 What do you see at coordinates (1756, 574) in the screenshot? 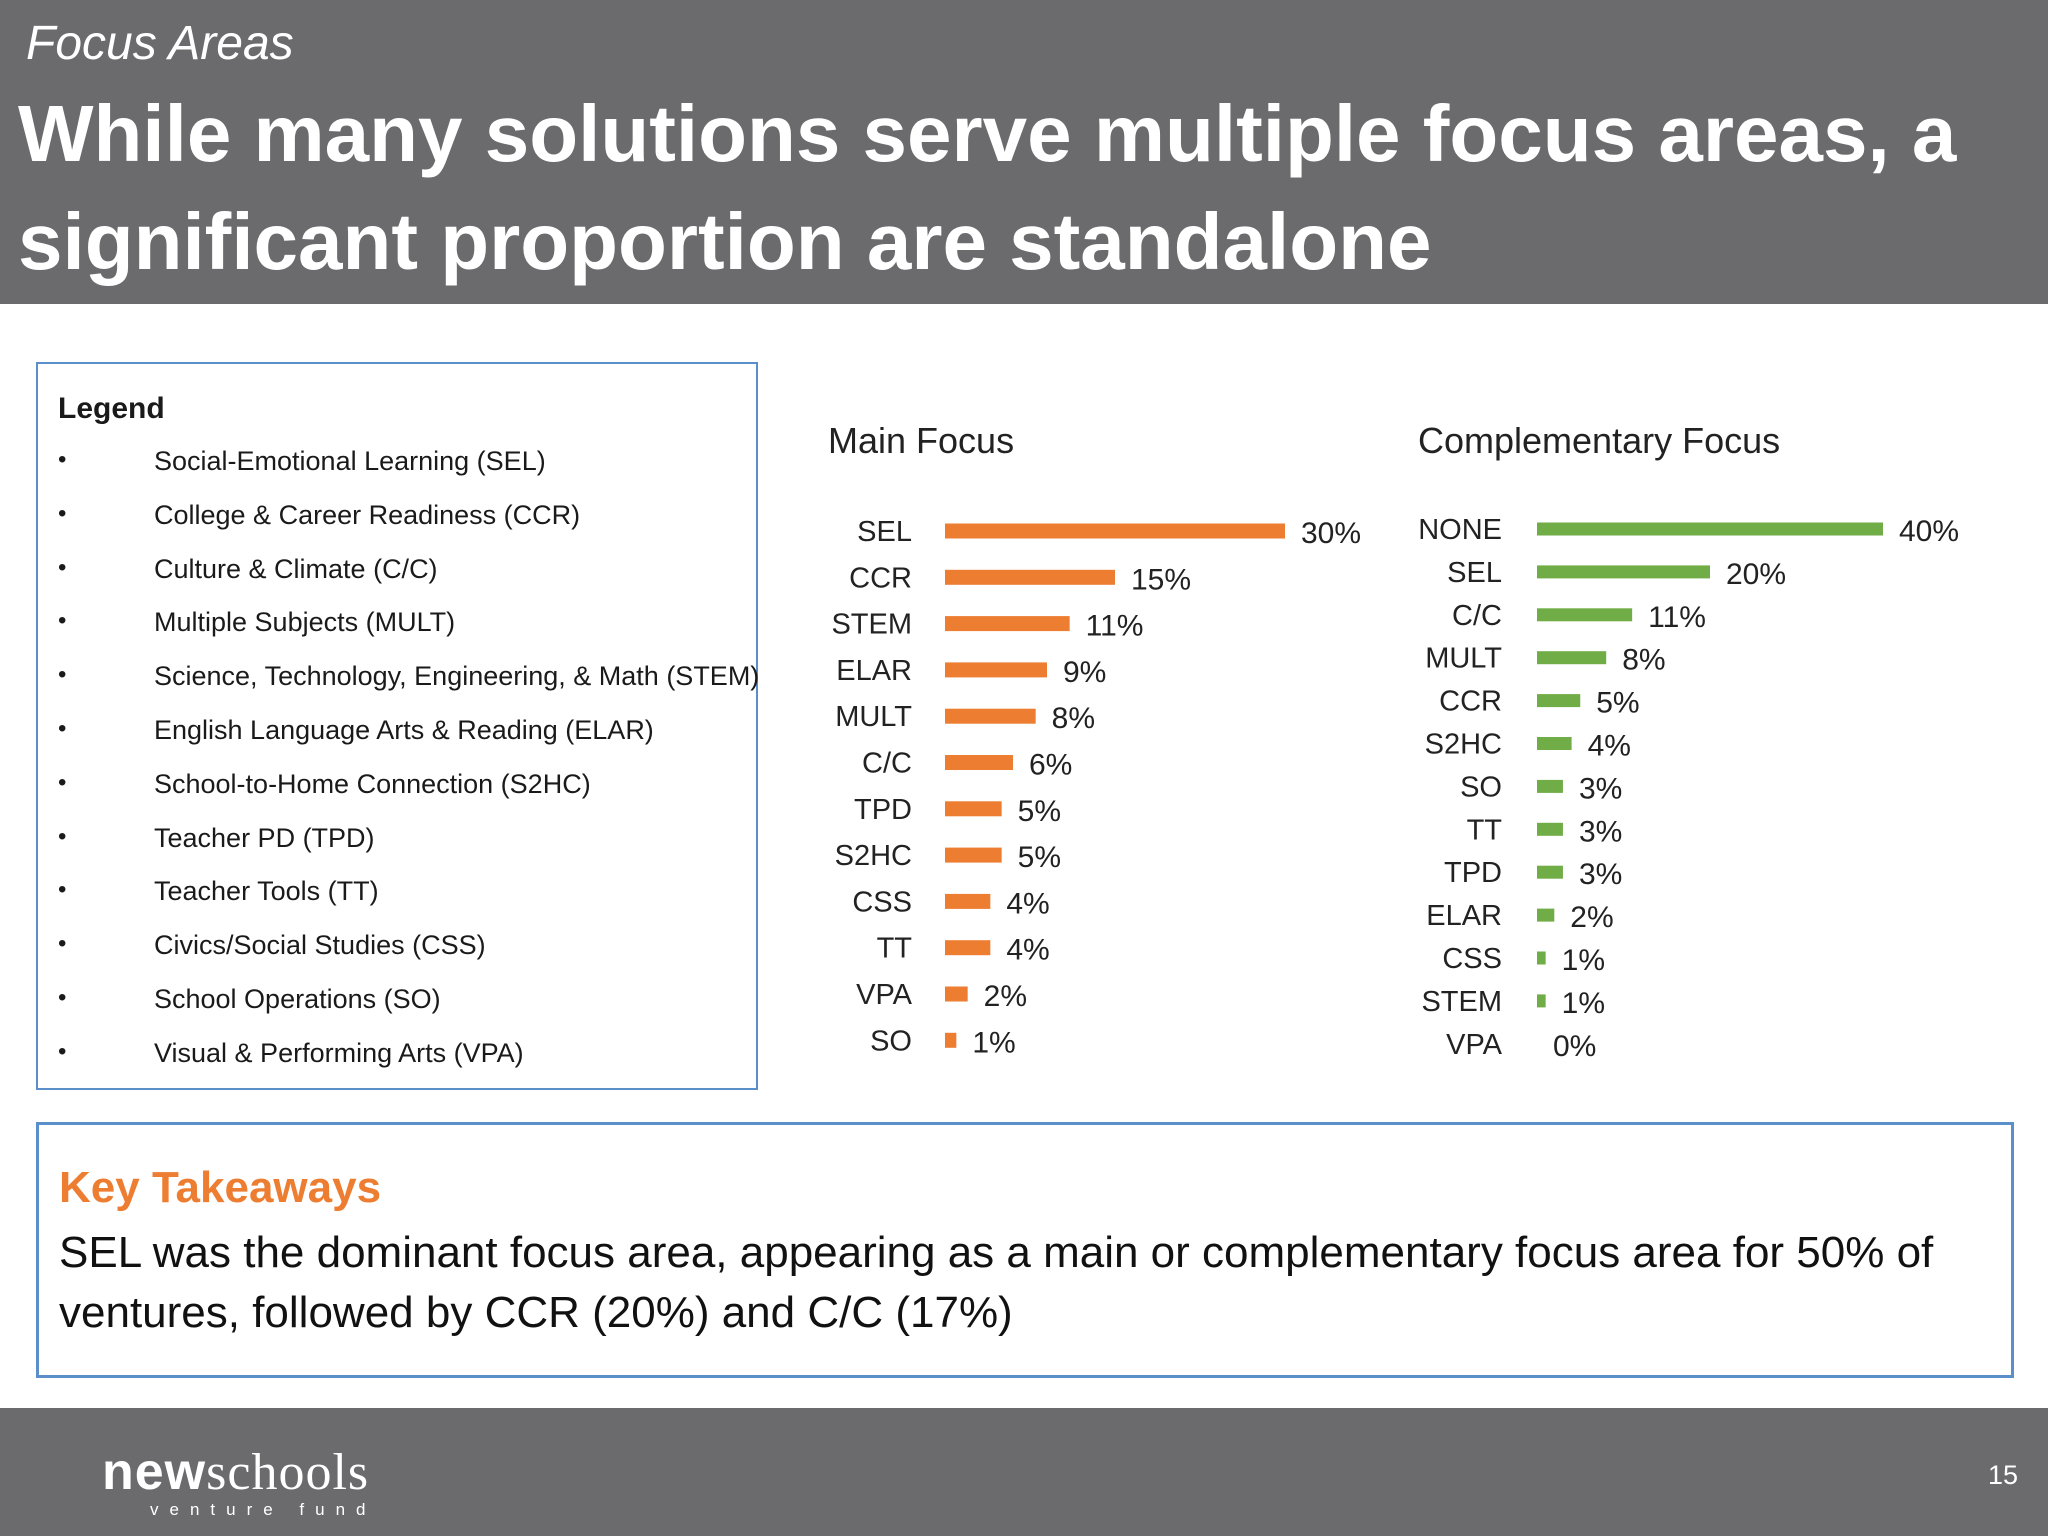
I see `value-label: 20%` at bounding box center [1756, 574].